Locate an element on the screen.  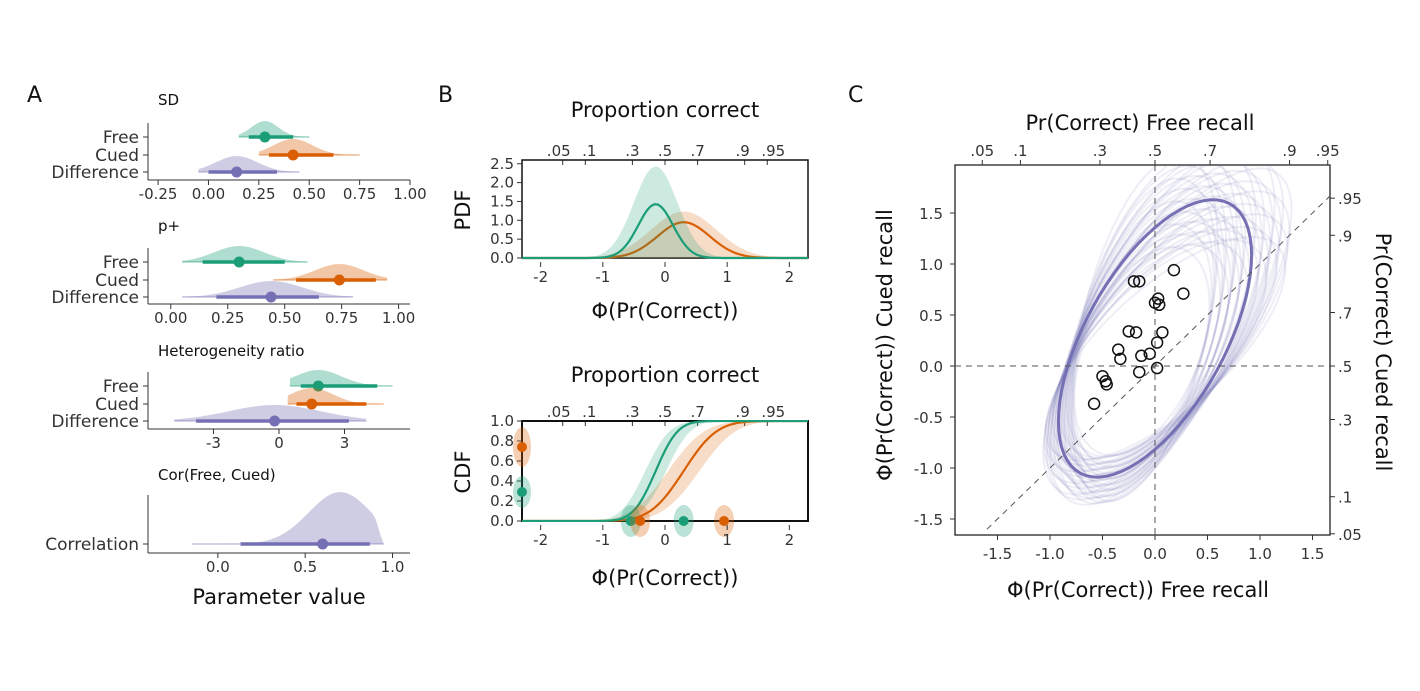
cdf-line-free is located at coordinates (665, 471).